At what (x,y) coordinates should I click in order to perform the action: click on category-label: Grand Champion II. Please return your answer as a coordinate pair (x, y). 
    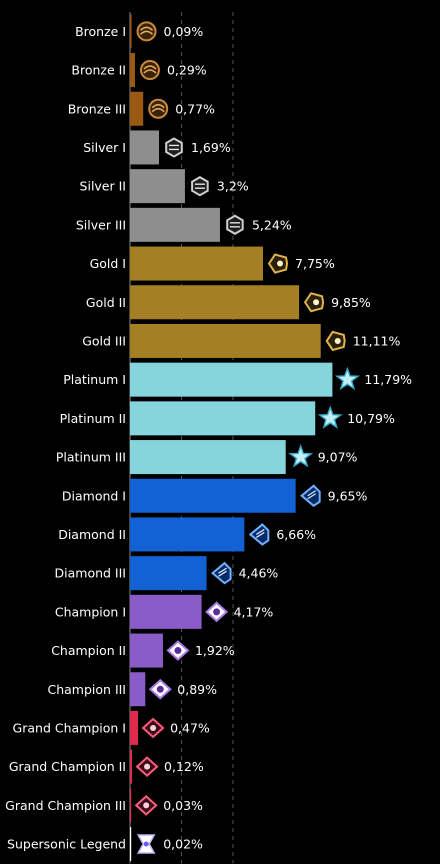
    Looking at the image, I should click on (67, 766).